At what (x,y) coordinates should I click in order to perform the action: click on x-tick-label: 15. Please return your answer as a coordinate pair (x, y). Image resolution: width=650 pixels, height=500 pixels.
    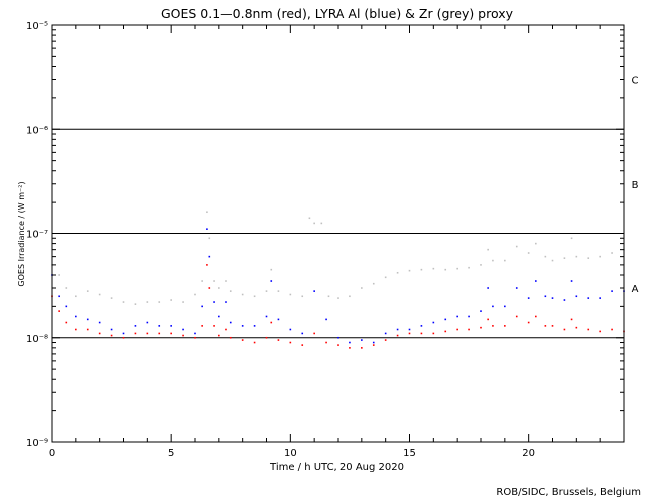
    Looking at the image, I should click on (409, 453).